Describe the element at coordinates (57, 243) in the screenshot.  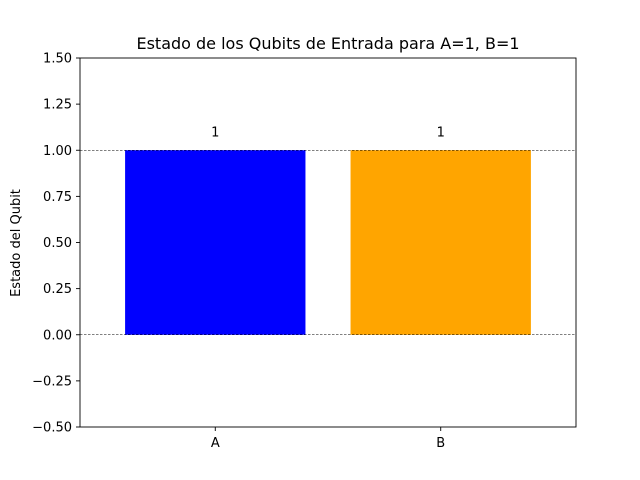
I see `y-tick-label: 0.50` at that location.